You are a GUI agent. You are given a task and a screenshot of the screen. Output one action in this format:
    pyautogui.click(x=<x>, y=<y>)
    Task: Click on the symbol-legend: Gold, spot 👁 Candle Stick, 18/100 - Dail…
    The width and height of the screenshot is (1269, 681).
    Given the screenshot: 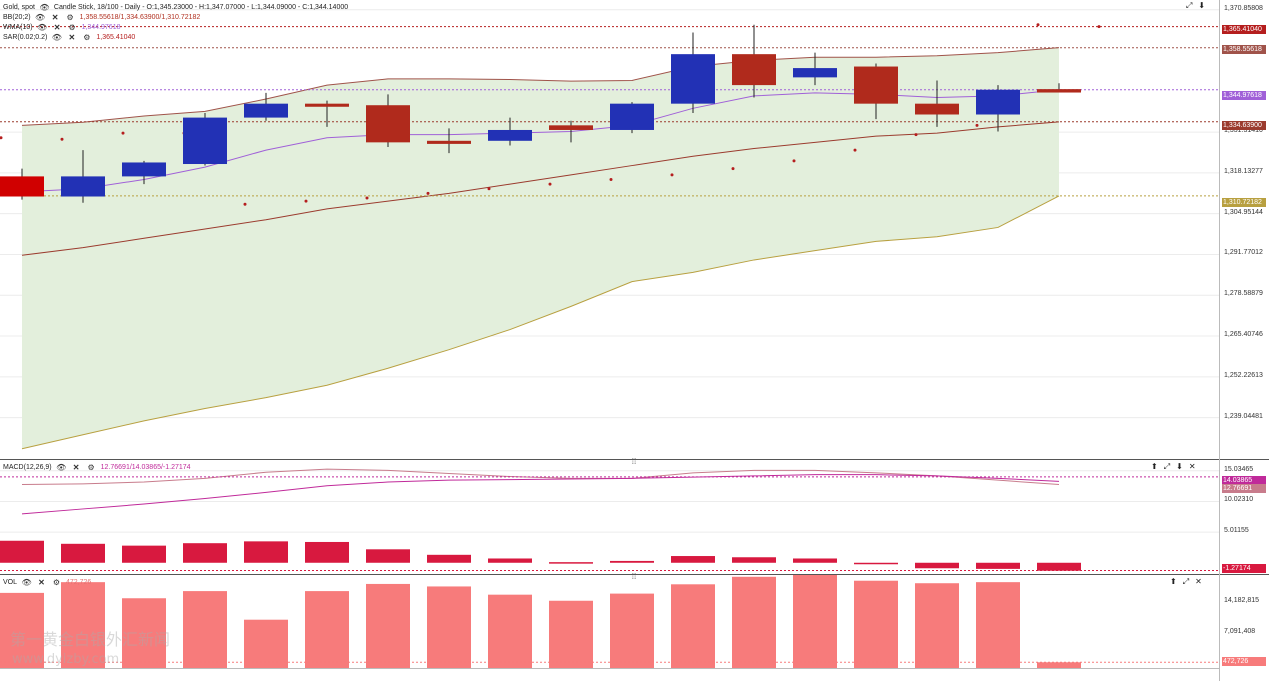 What is the action you would take?
    pyautogui.click(x=175, y=7)
    